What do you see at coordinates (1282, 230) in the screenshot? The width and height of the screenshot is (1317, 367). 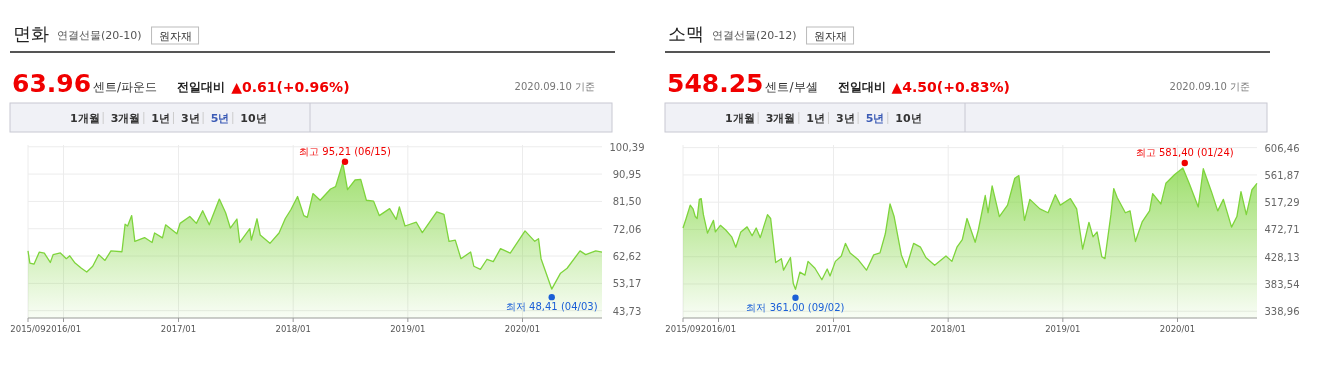 I see `y-tick-label: 472,71` at bounding box center [1282, 230].